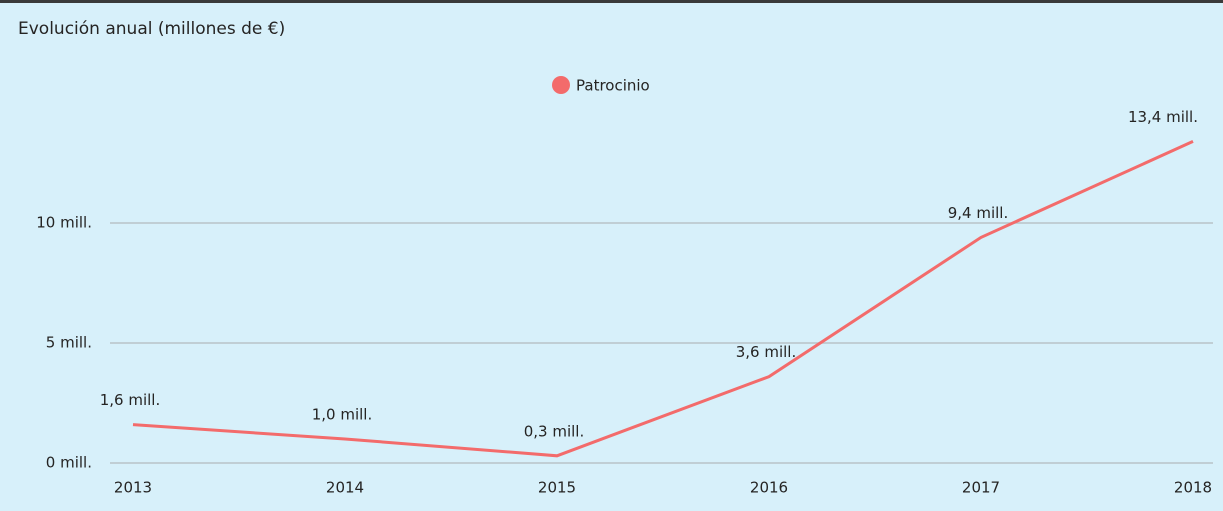 This screenshot has width=1223, height=511. I want to click on x-tick-label: 2014, so click(345, 488).